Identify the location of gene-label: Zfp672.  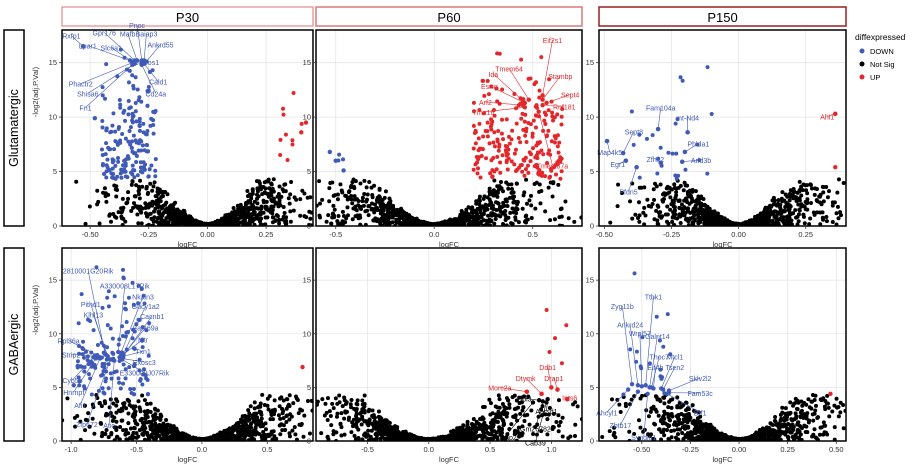
(87, 425).